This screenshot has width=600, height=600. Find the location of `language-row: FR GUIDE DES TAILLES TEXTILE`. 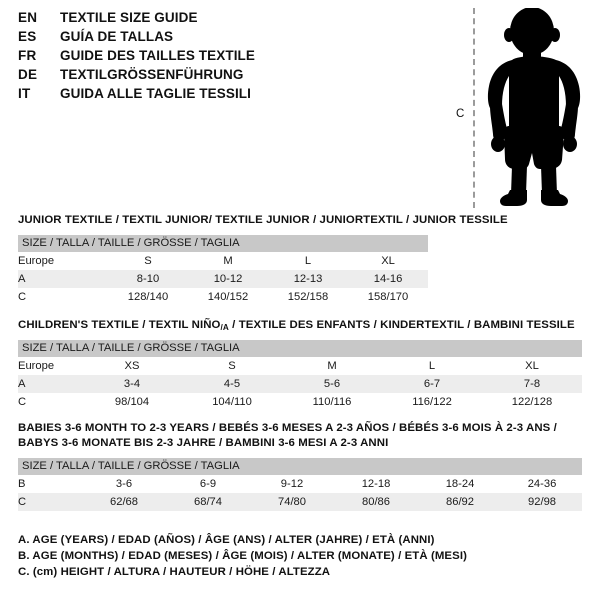

language-row: FR GUIDE DES TAILLES TEXTILE is located at coordinates (228, 57).